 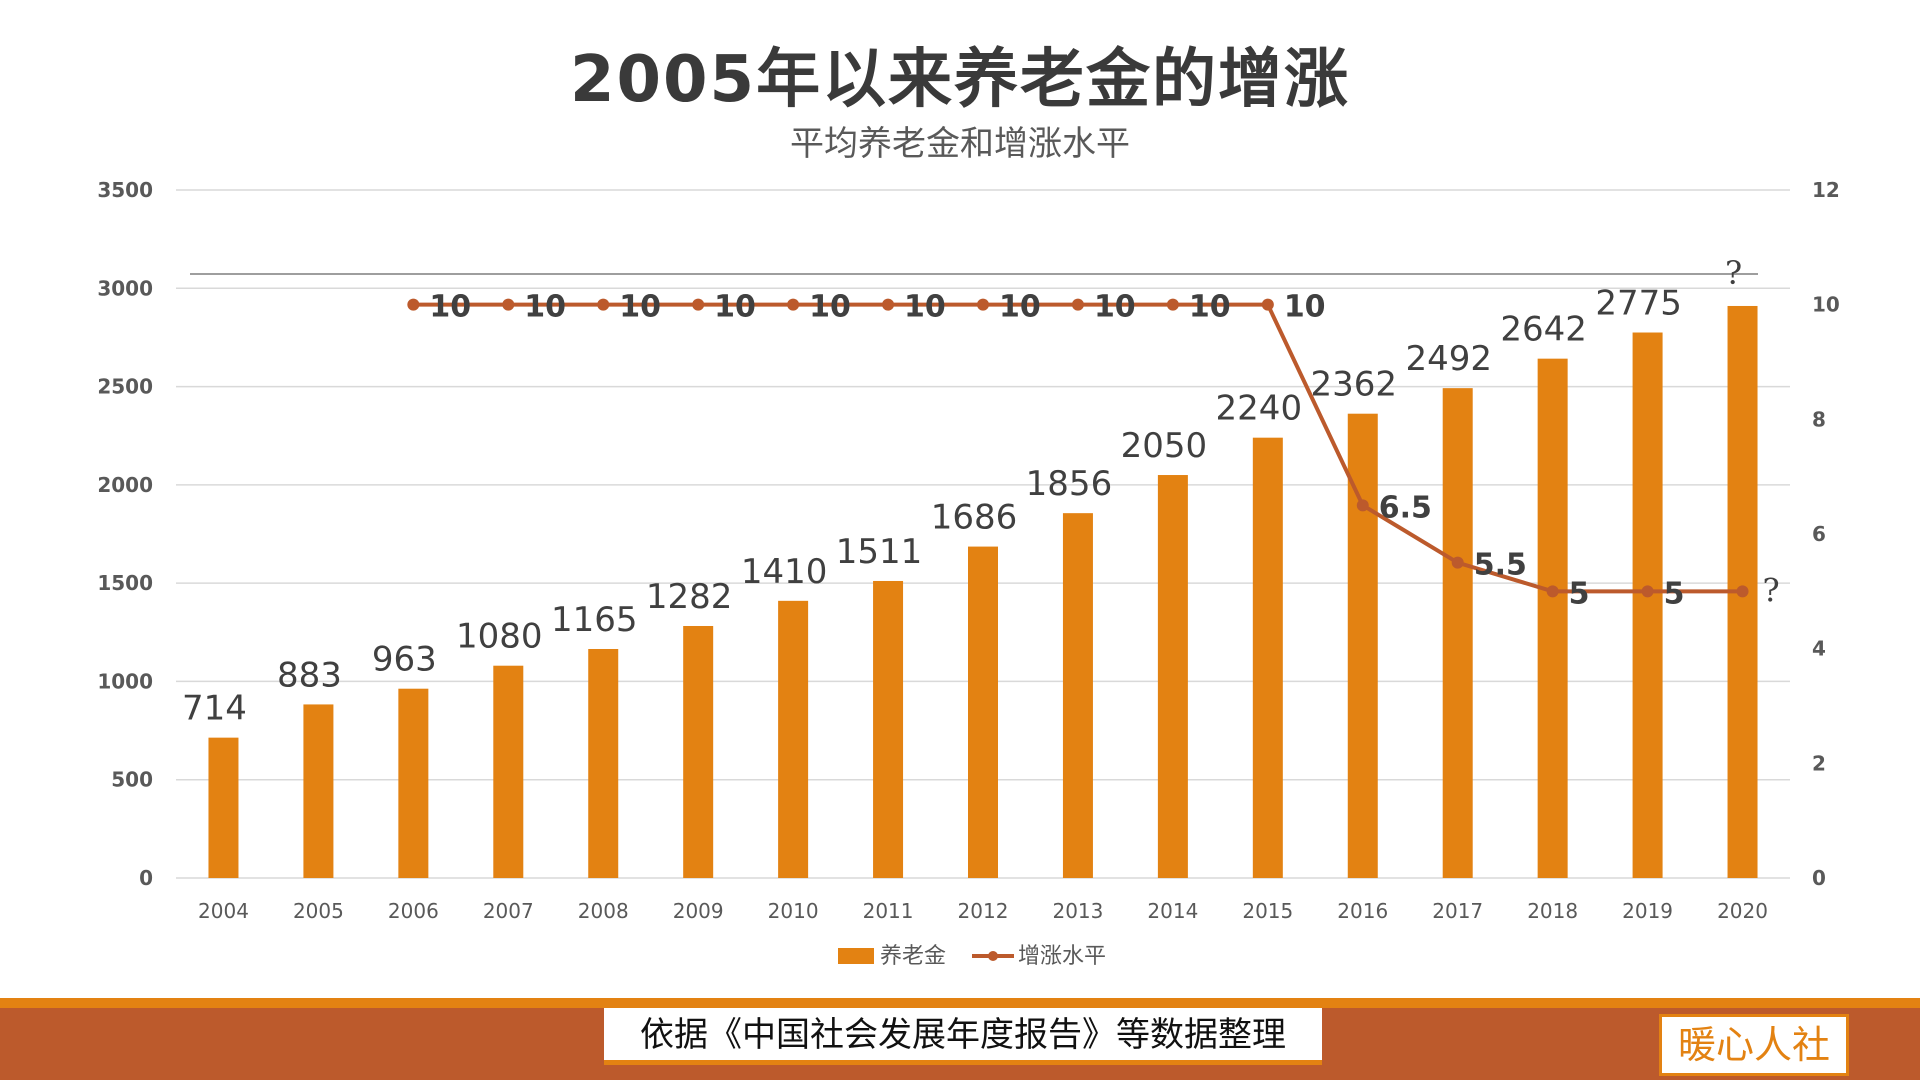 What do you see at coordinates (1172, 304) in the screenshot?
I see `line-point-2014` at bounding box center [1172, 304].